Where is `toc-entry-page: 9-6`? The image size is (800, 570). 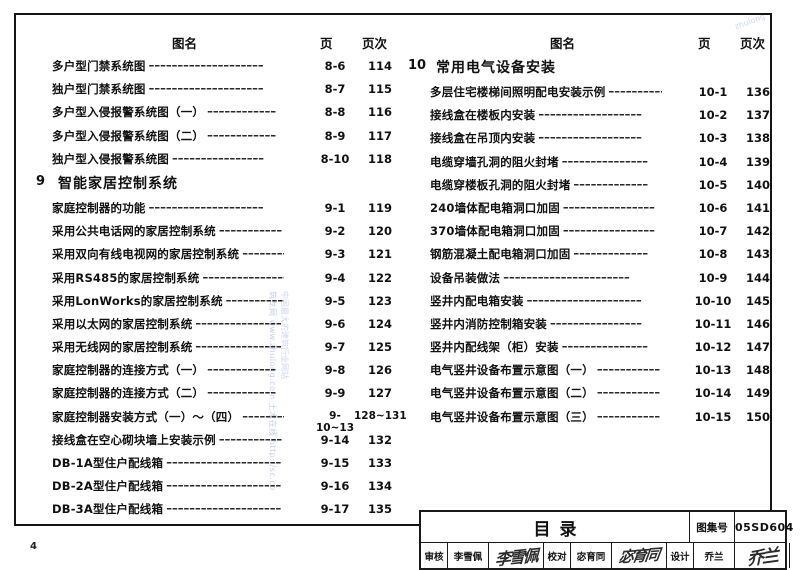
toc-entry-page: 9-6 is located at coordinates (335, 323).